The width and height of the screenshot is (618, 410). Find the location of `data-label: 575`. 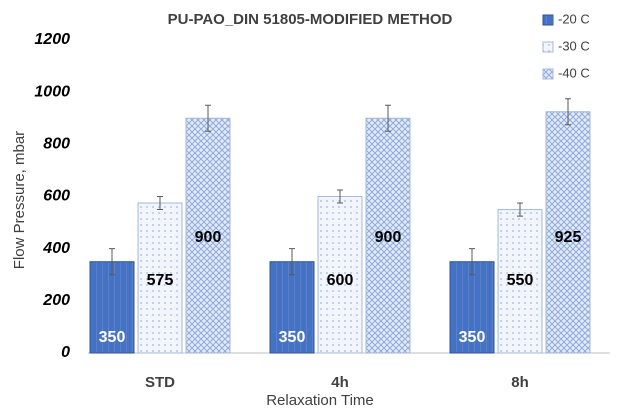

data-label: 575 is located at coordinates (160, 280).